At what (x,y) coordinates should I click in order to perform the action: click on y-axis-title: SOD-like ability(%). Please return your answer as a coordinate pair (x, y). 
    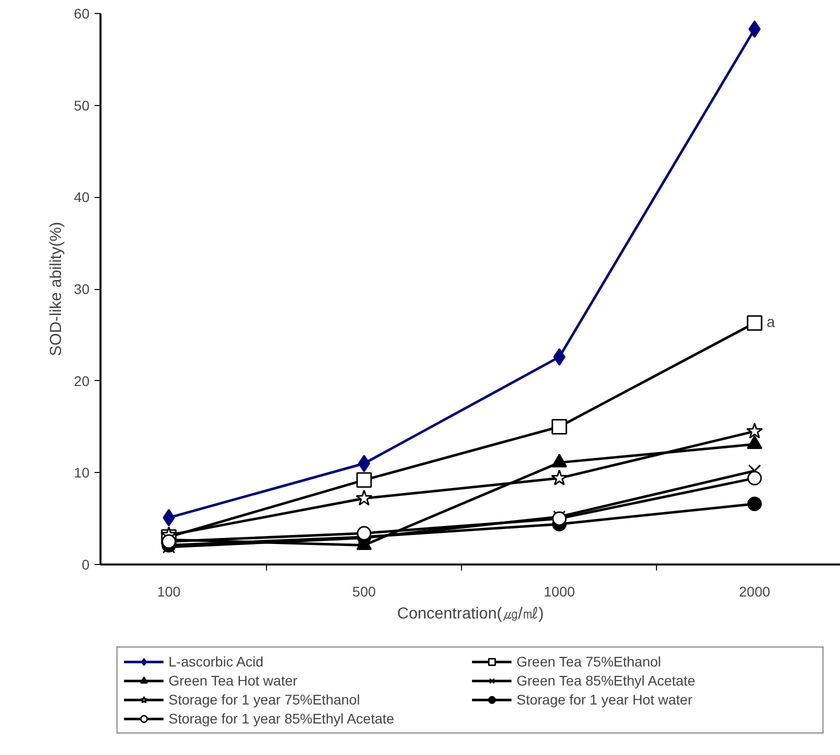
    Looking at the image, I should click on (56, 289).